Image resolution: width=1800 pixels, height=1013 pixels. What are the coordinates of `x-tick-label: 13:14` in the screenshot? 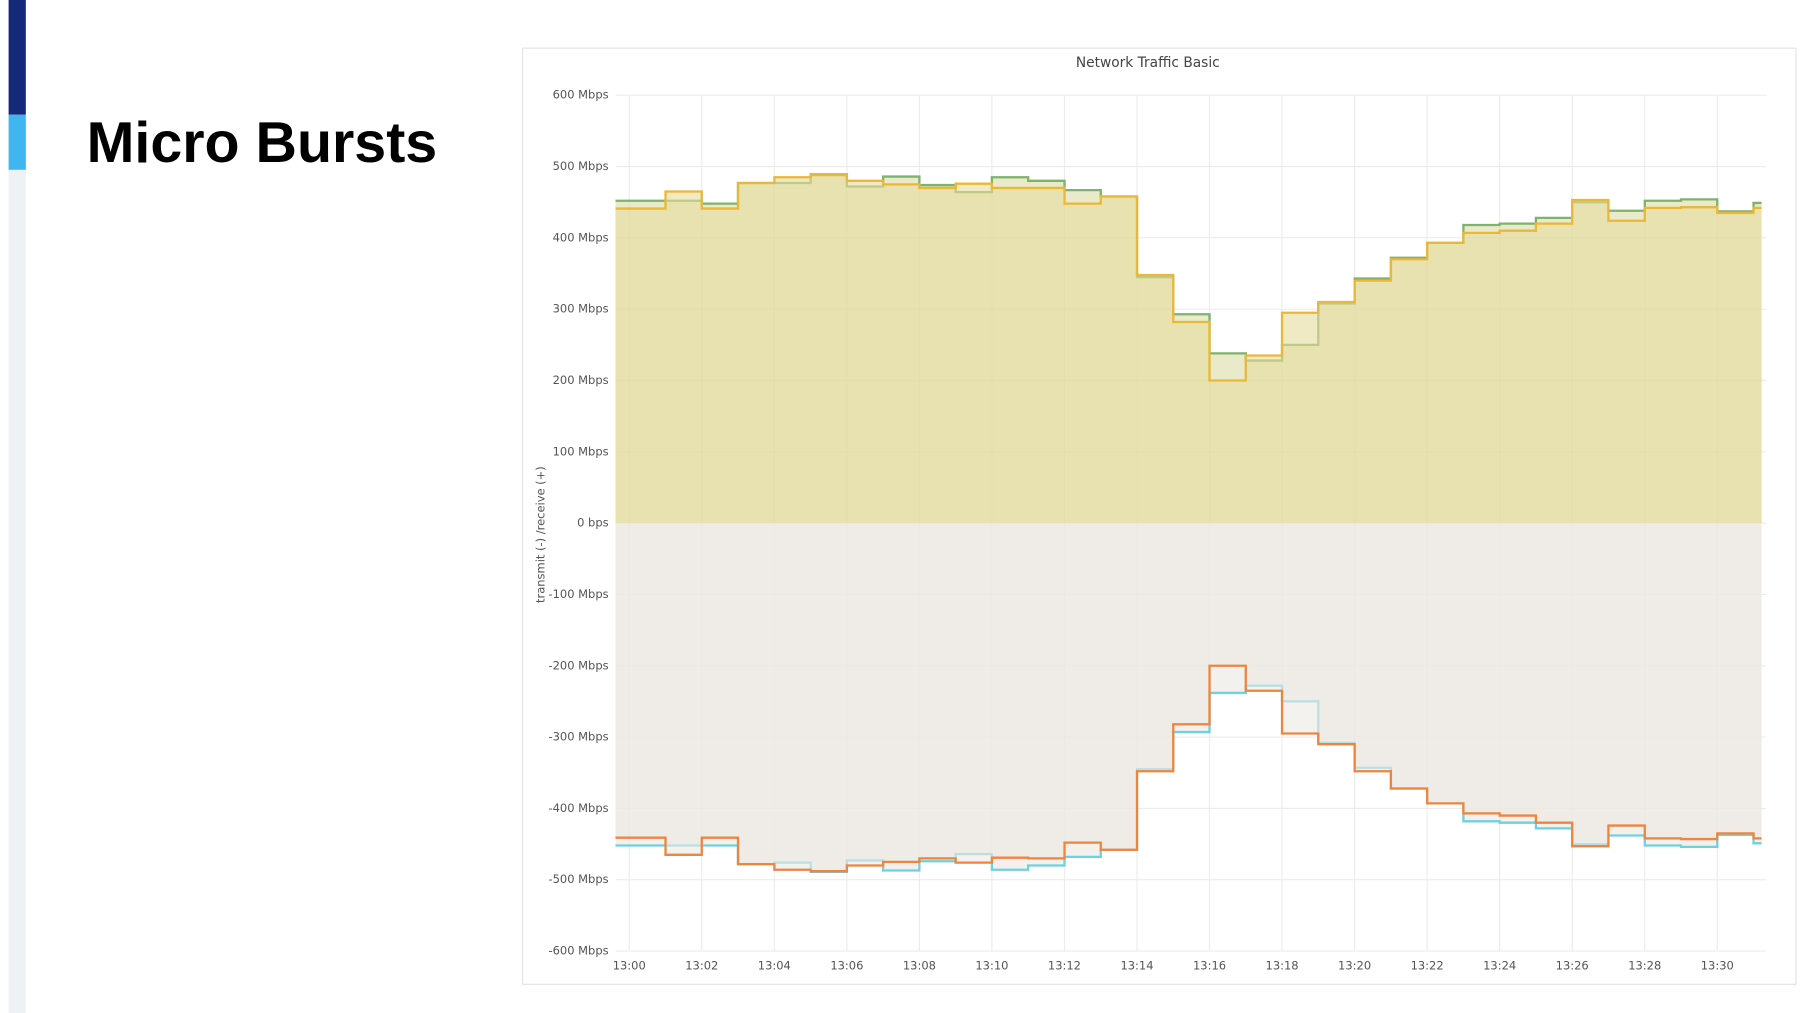 It's located at (1136, 965).